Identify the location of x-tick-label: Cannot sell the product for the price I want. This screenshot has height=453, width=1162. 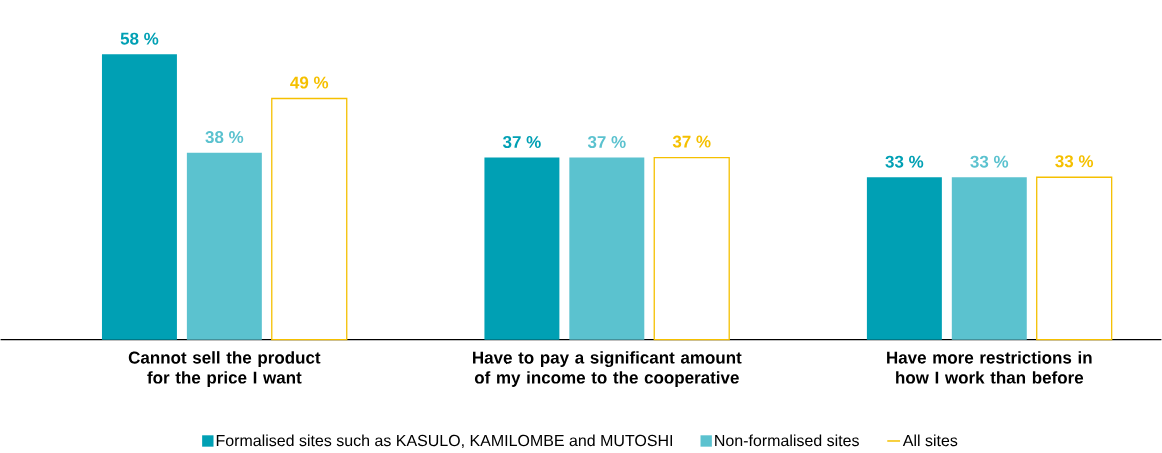
(224, 369).